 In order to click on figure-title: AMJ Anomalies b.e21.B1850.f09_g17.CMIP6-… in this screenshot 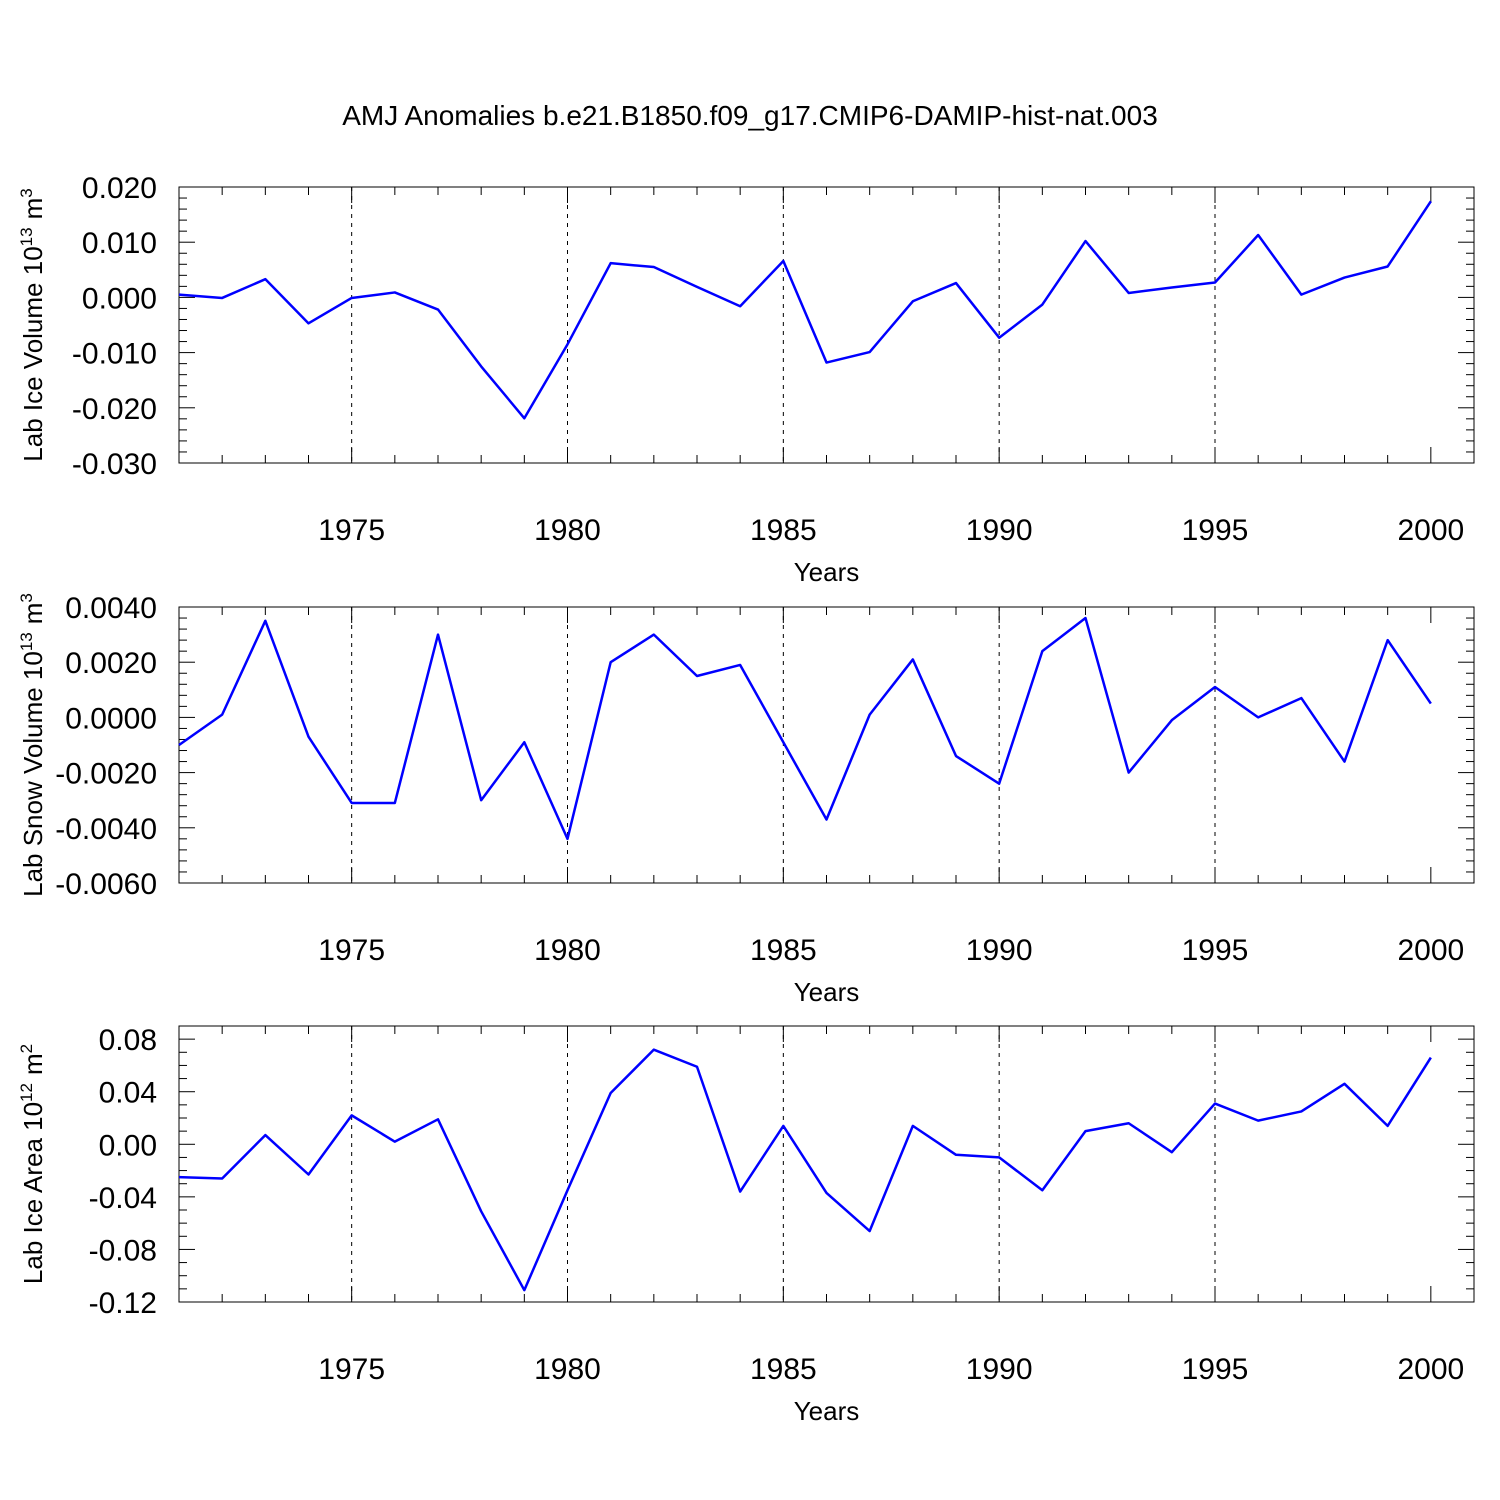, I will do `click(750, 115)`.